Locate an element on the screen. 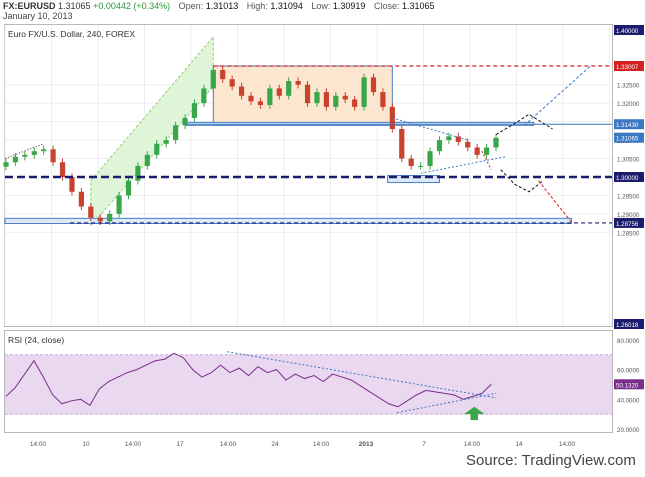  projection-break is located at coordinates (486, 160).